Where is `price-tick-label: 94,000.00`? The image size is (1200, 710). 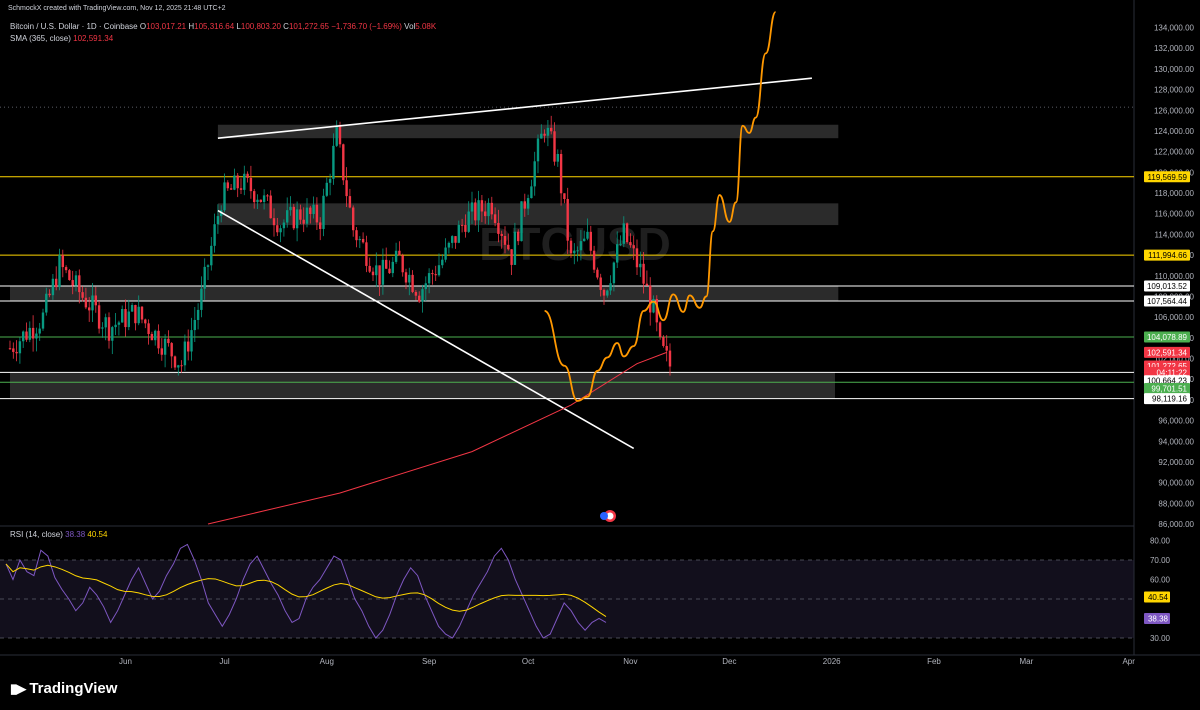 price-tick-label: 94,000.00 is located at coordinates (1176, 441).